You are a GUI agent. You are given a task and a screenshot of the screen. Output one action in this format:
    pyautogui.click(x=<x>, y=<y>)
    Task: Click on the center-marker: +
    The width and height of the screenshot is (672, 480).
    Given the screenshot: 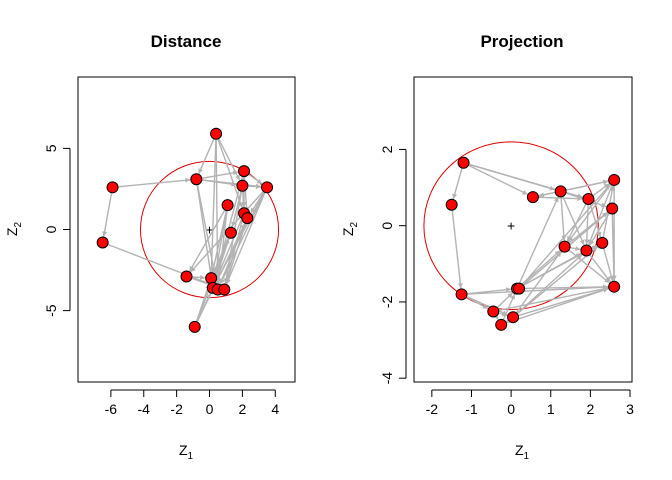 What is the action you would take?
    pyautogui.click(x=209, y=230)
    